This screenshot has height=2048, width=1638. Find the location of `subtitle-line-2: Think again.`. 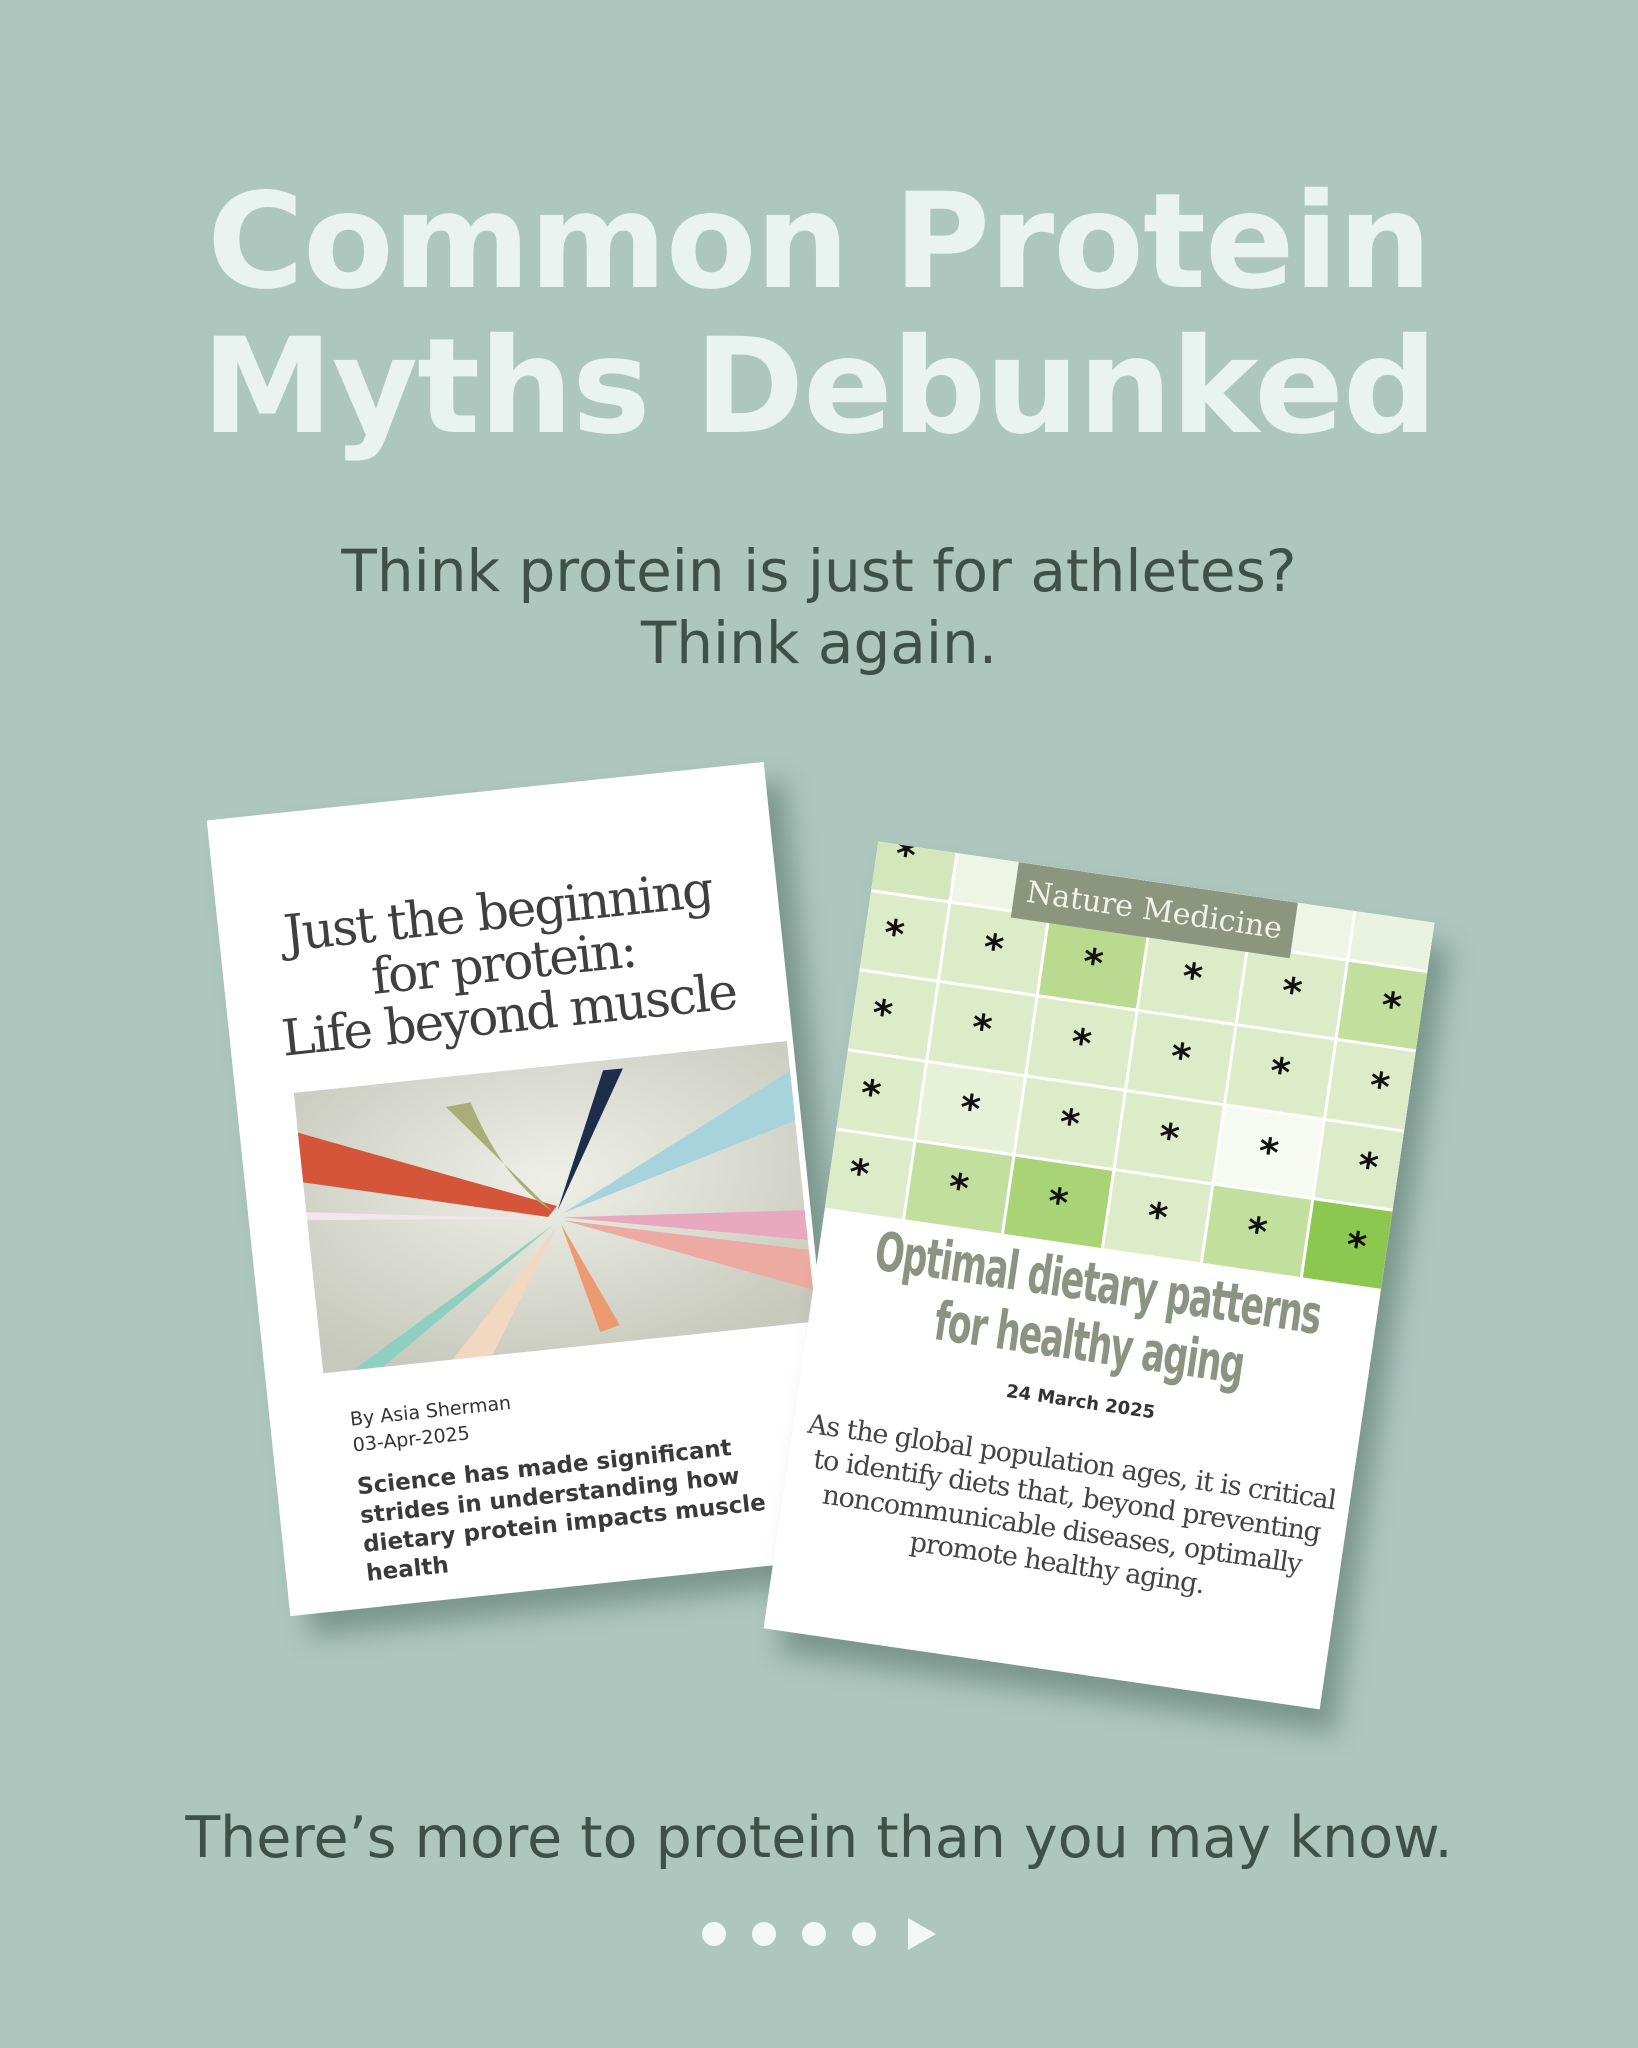

subtitle-line-2: Think again. is located at coordinates (819, 643).